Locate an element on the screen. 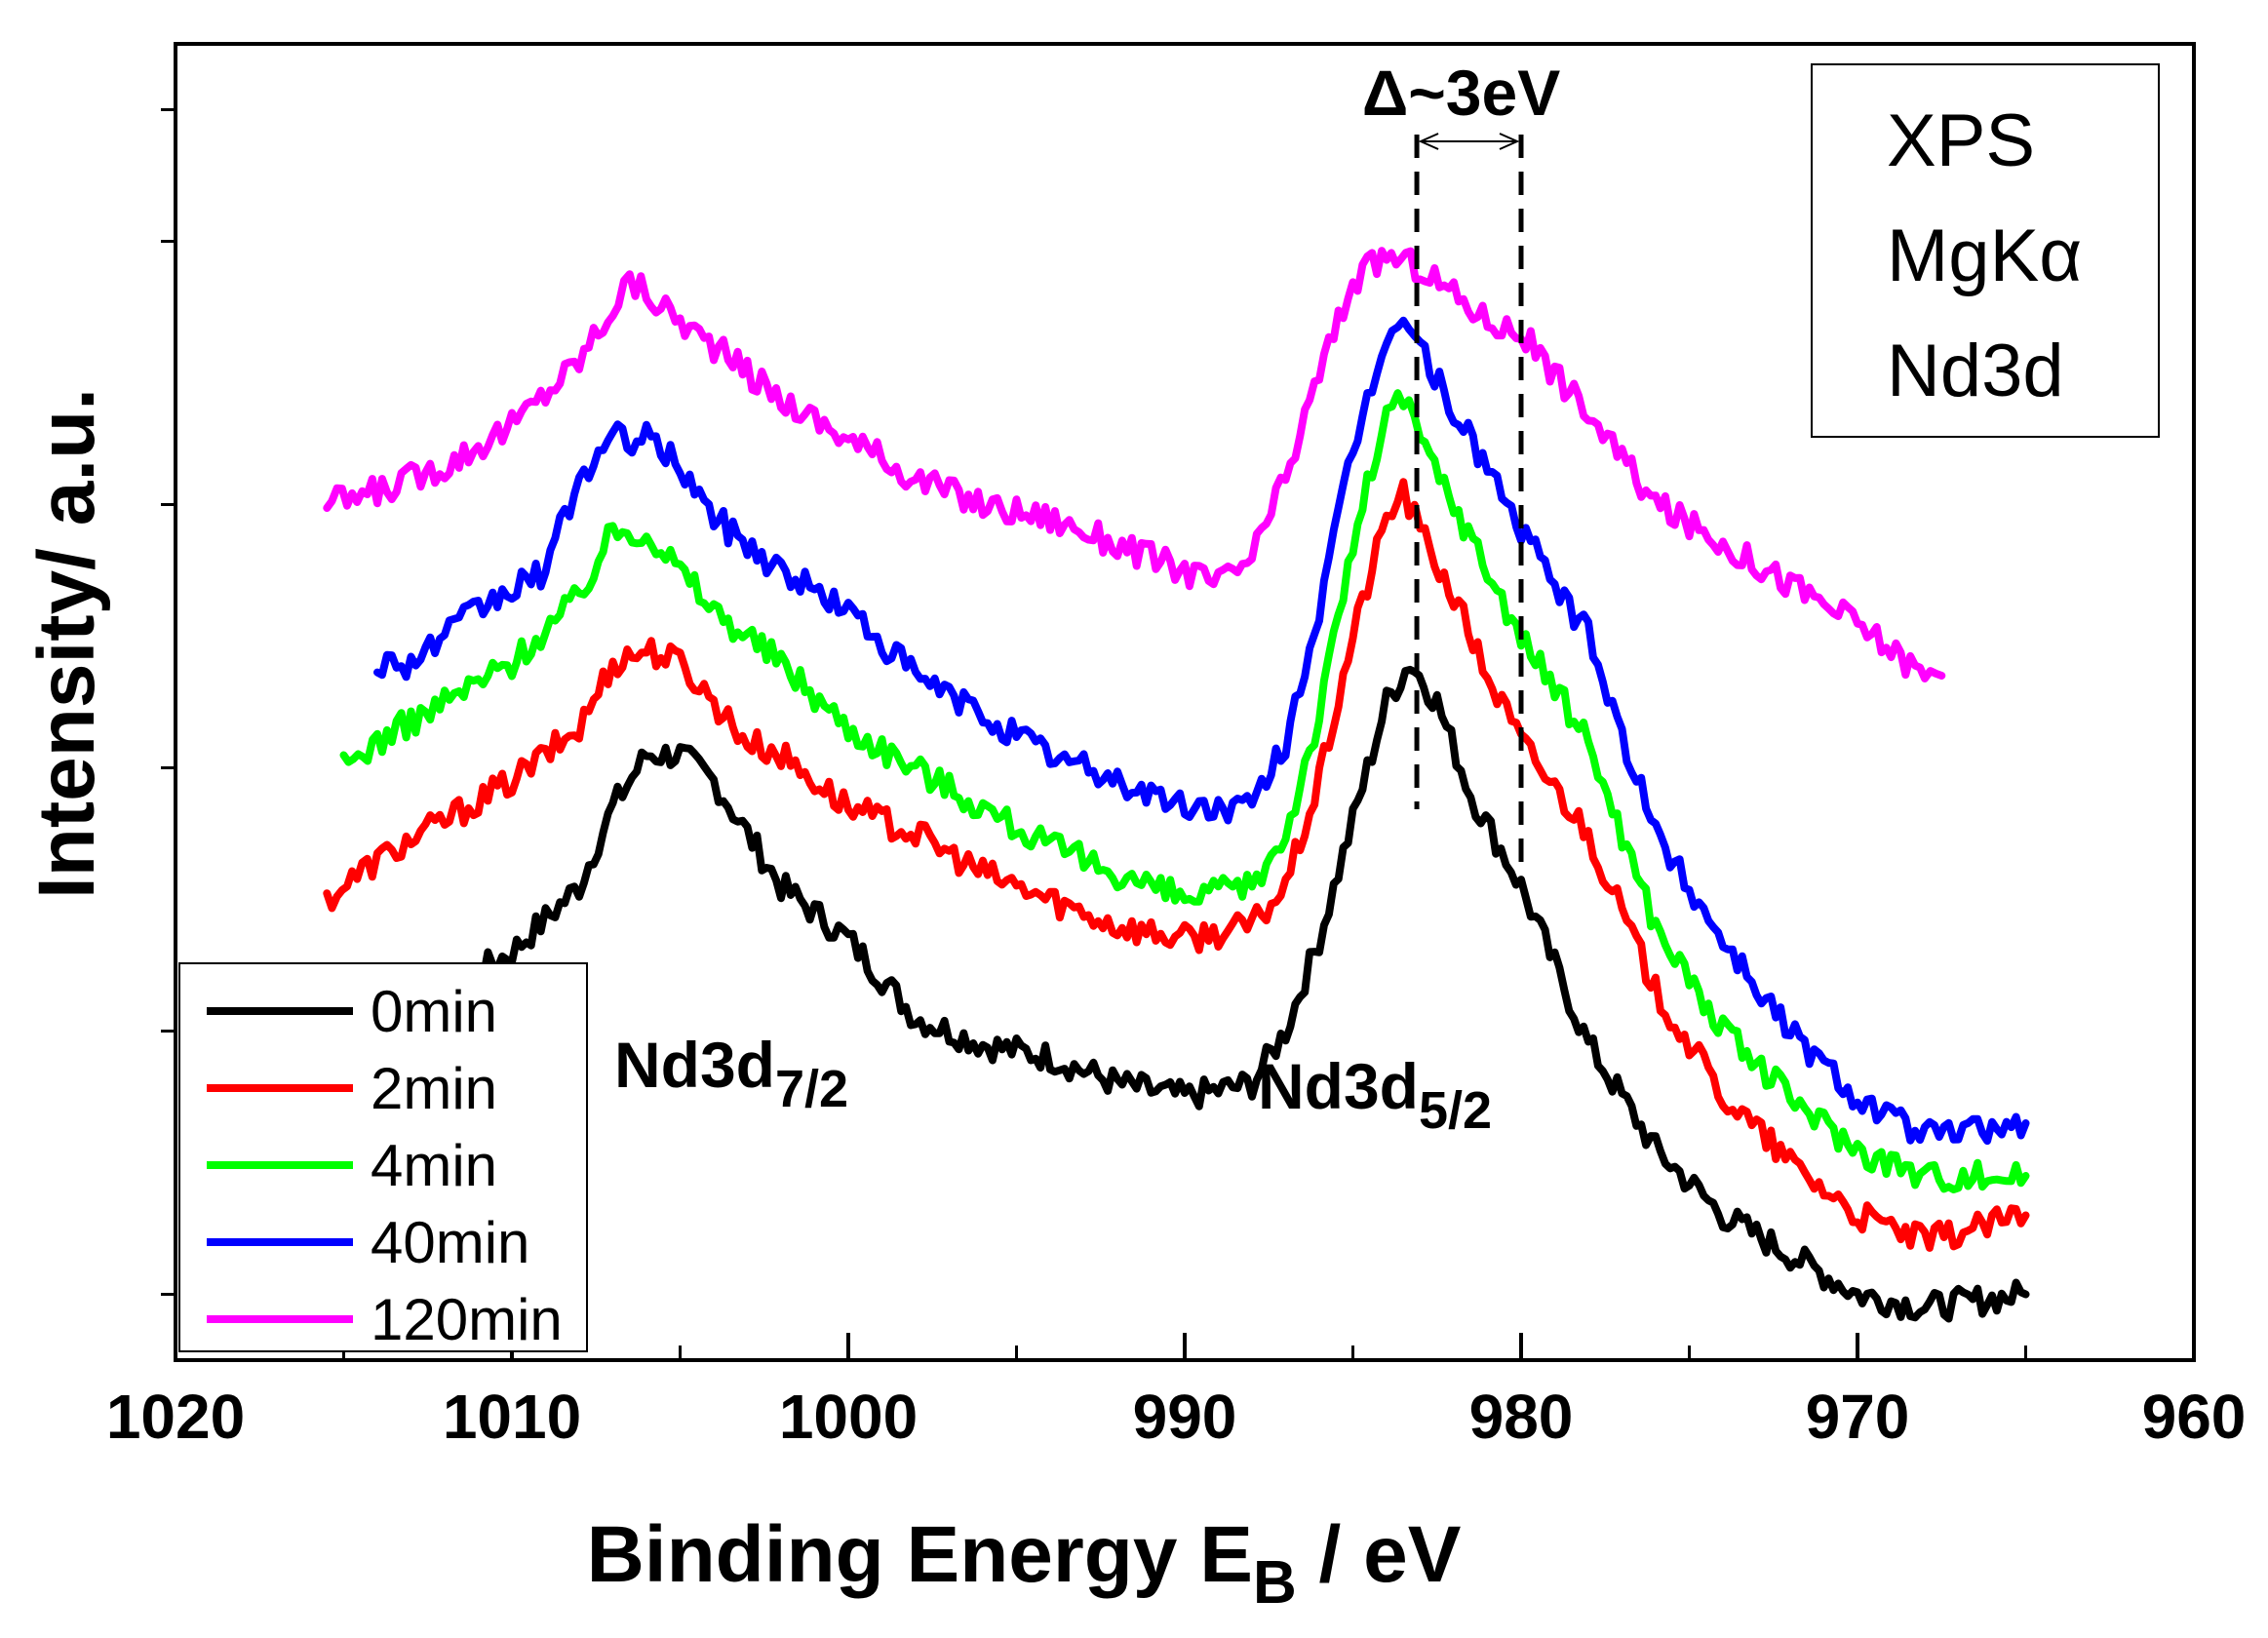 This screenshot has height=1638, width=2268. peak-label-nd3d-5-2: Nd3d5/2 is located at coordinates (1375, 1095).